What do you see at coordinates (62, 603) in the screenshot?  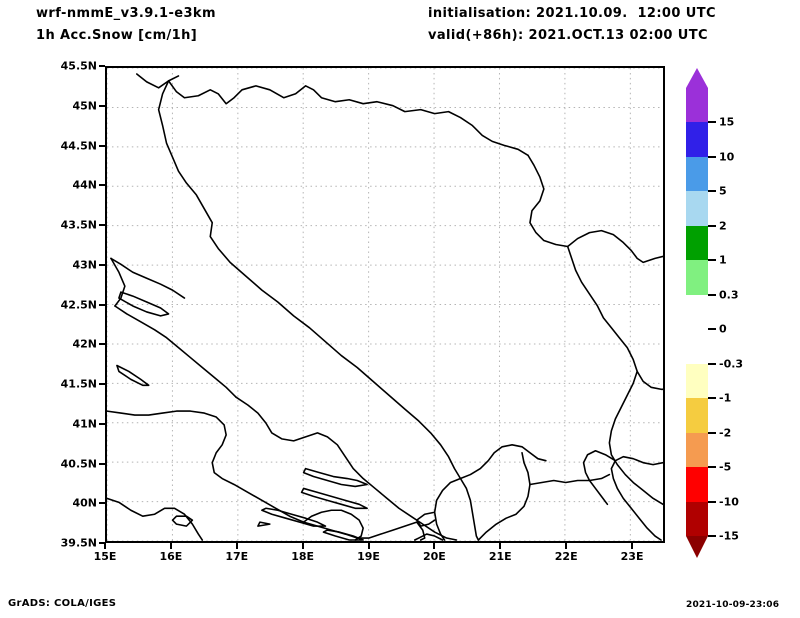 I see `grads-credit: GrADS: COLA/IGES` at bounding box center [62, 603].